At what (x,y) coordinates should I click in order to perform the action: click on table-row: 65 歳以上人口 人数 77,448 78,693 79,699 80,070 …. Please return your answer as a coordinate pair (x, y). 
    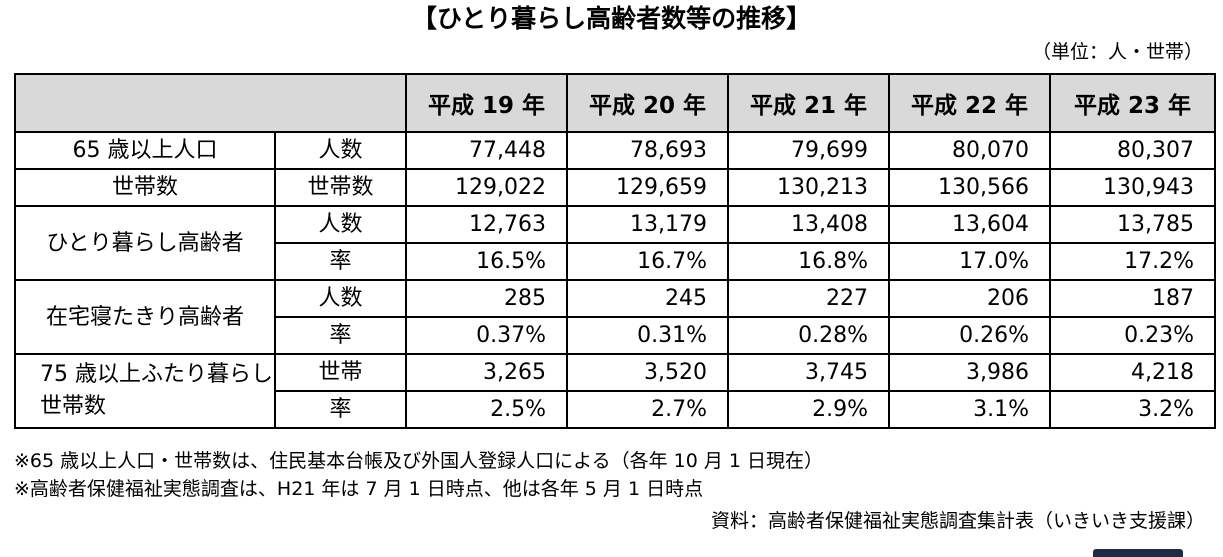
    Looking at the image, I should click on (615, 150).